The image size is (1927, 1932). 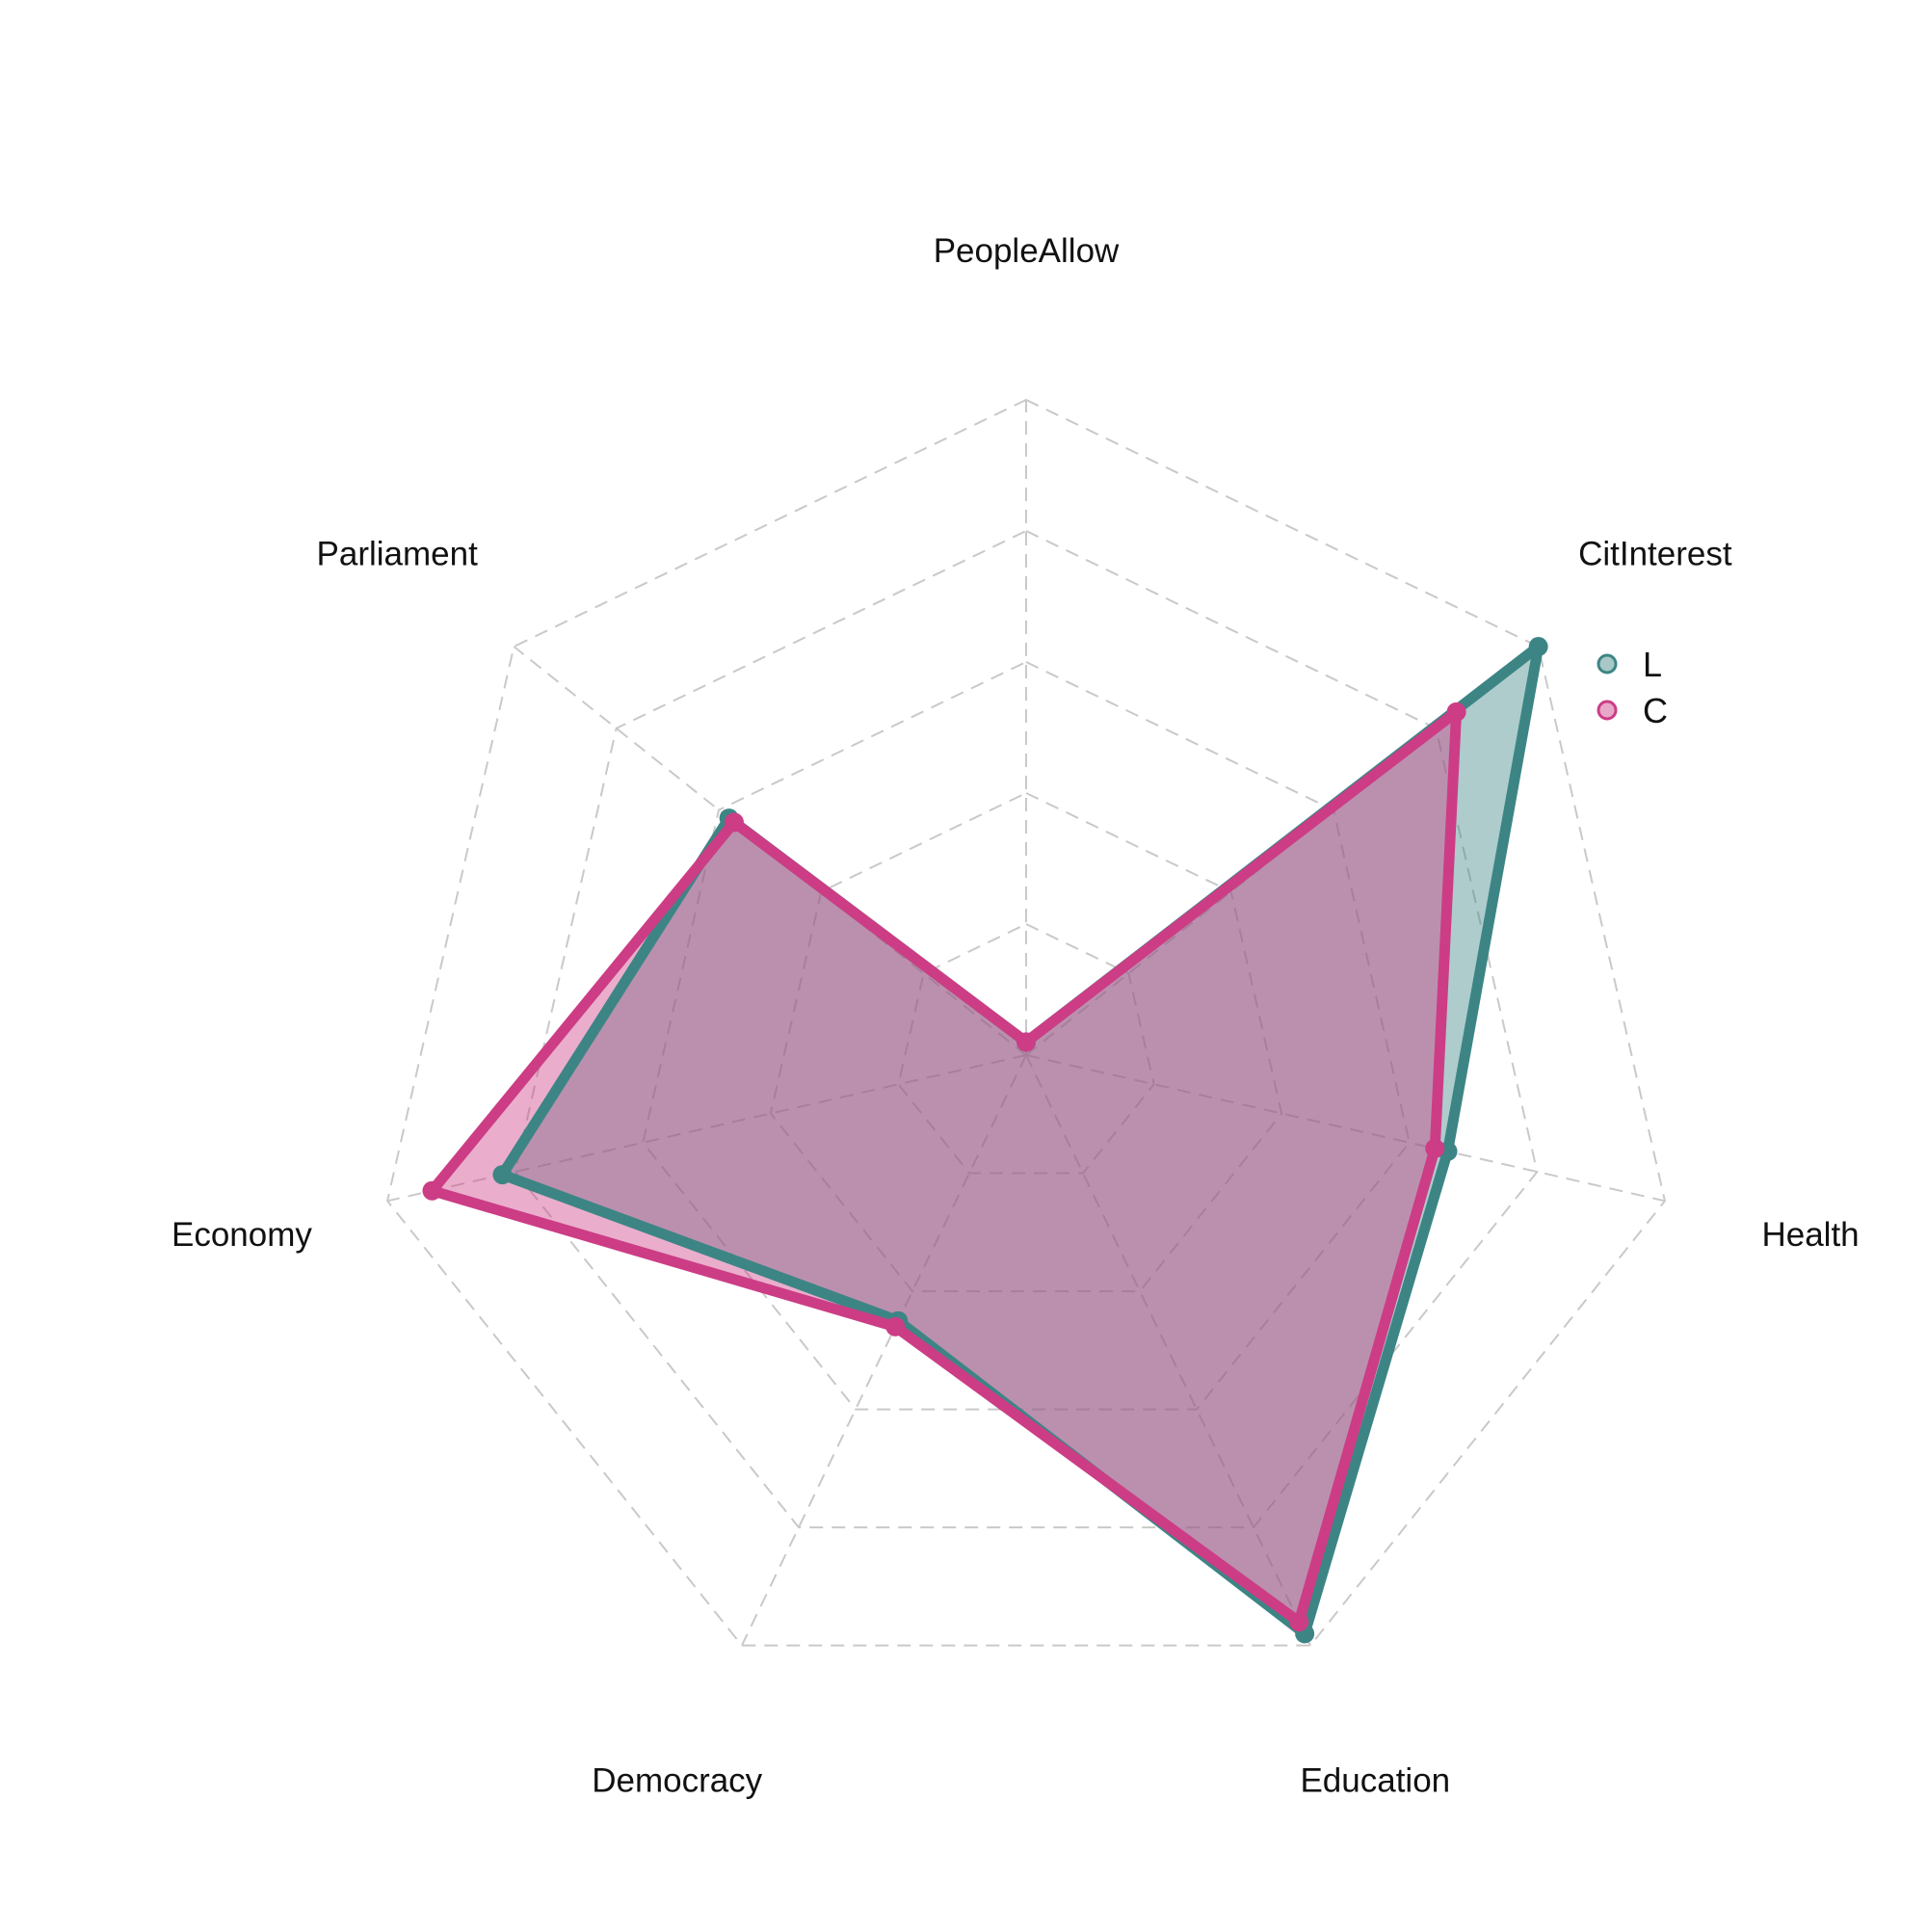 I want to click on axis-label: Economy, so click(x=242, y=1235).